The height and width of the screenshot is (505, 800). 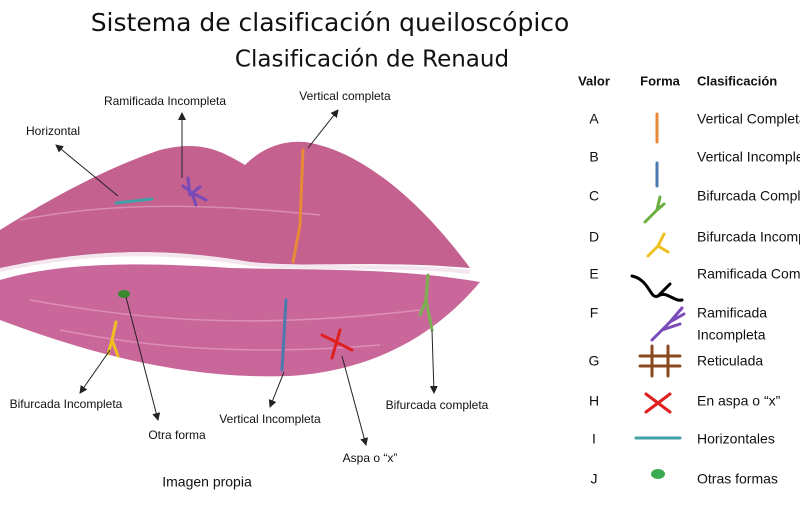 I want to click on row-value: F, so click(x=594, y=313).